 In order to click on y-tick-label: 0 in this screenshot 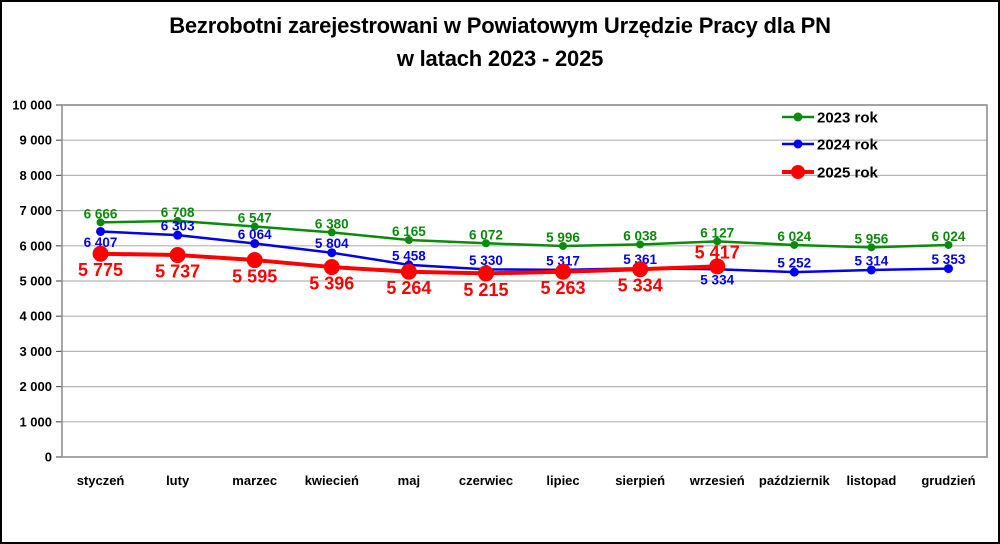, I will do `click(48, 457)`.